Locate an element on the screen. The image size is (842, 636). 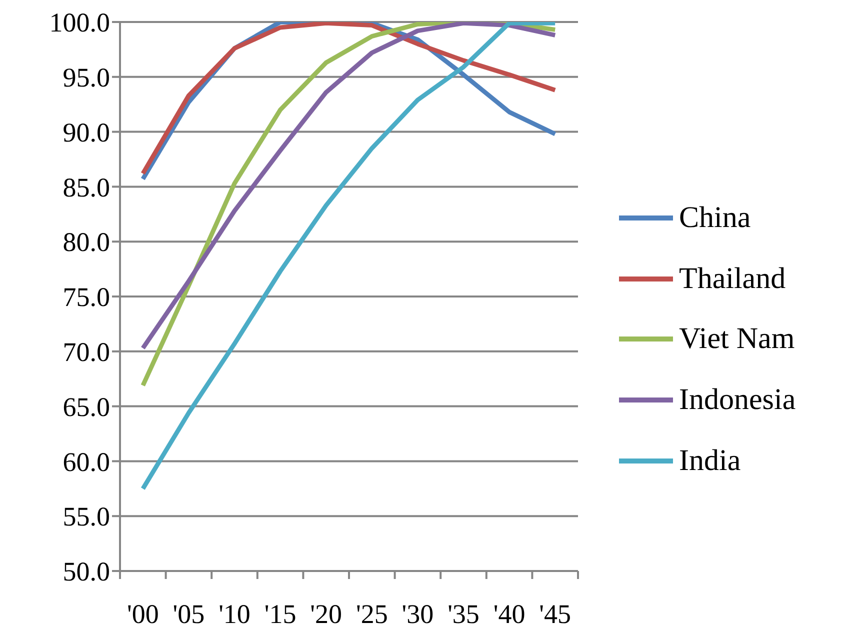
legend-label: Indonesia is located at coordinates (737, 400).